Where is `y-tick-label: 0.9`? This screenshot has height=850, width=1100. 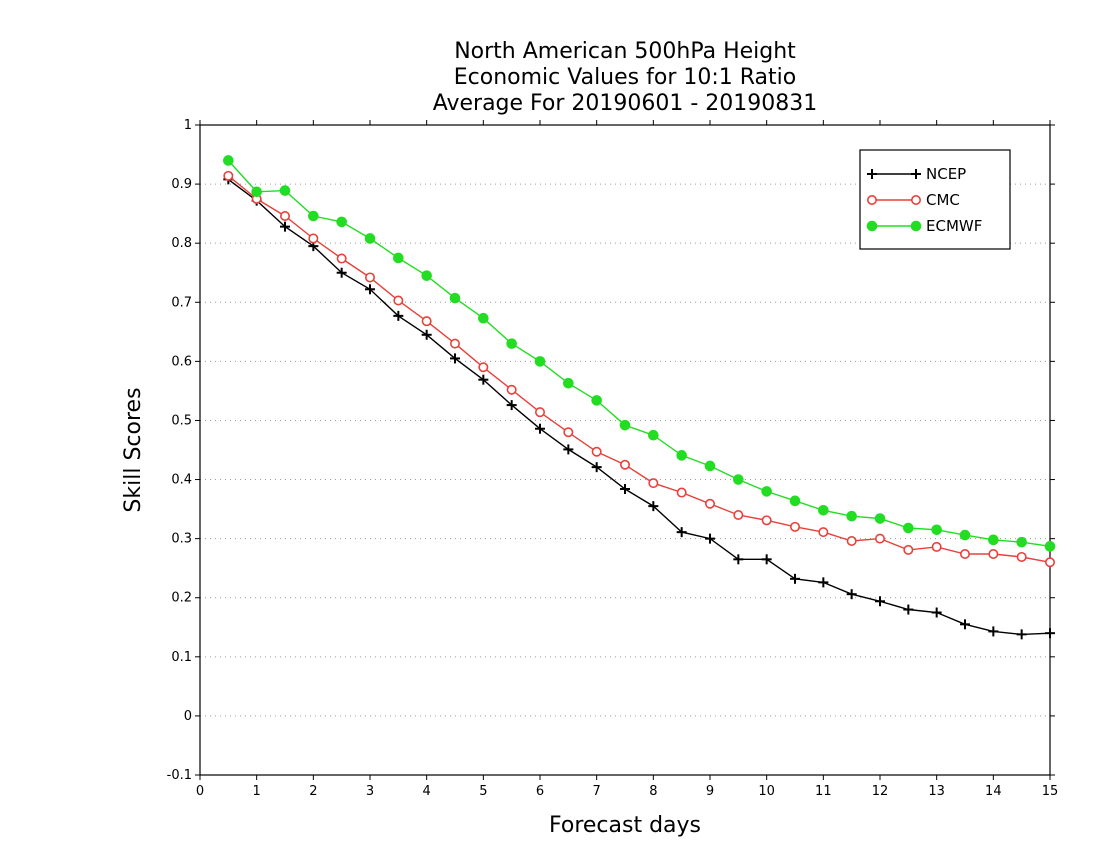
y-tick-label: 0.9 is located at coordinates (181, 184).